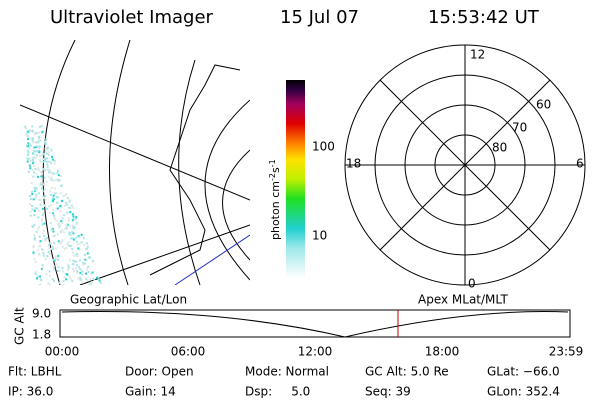 The width and height of the screenshot is (600, 400). Describe the element at coordinates (472, 284) in the screenshot. I see `mlt-label: 0` at that location.